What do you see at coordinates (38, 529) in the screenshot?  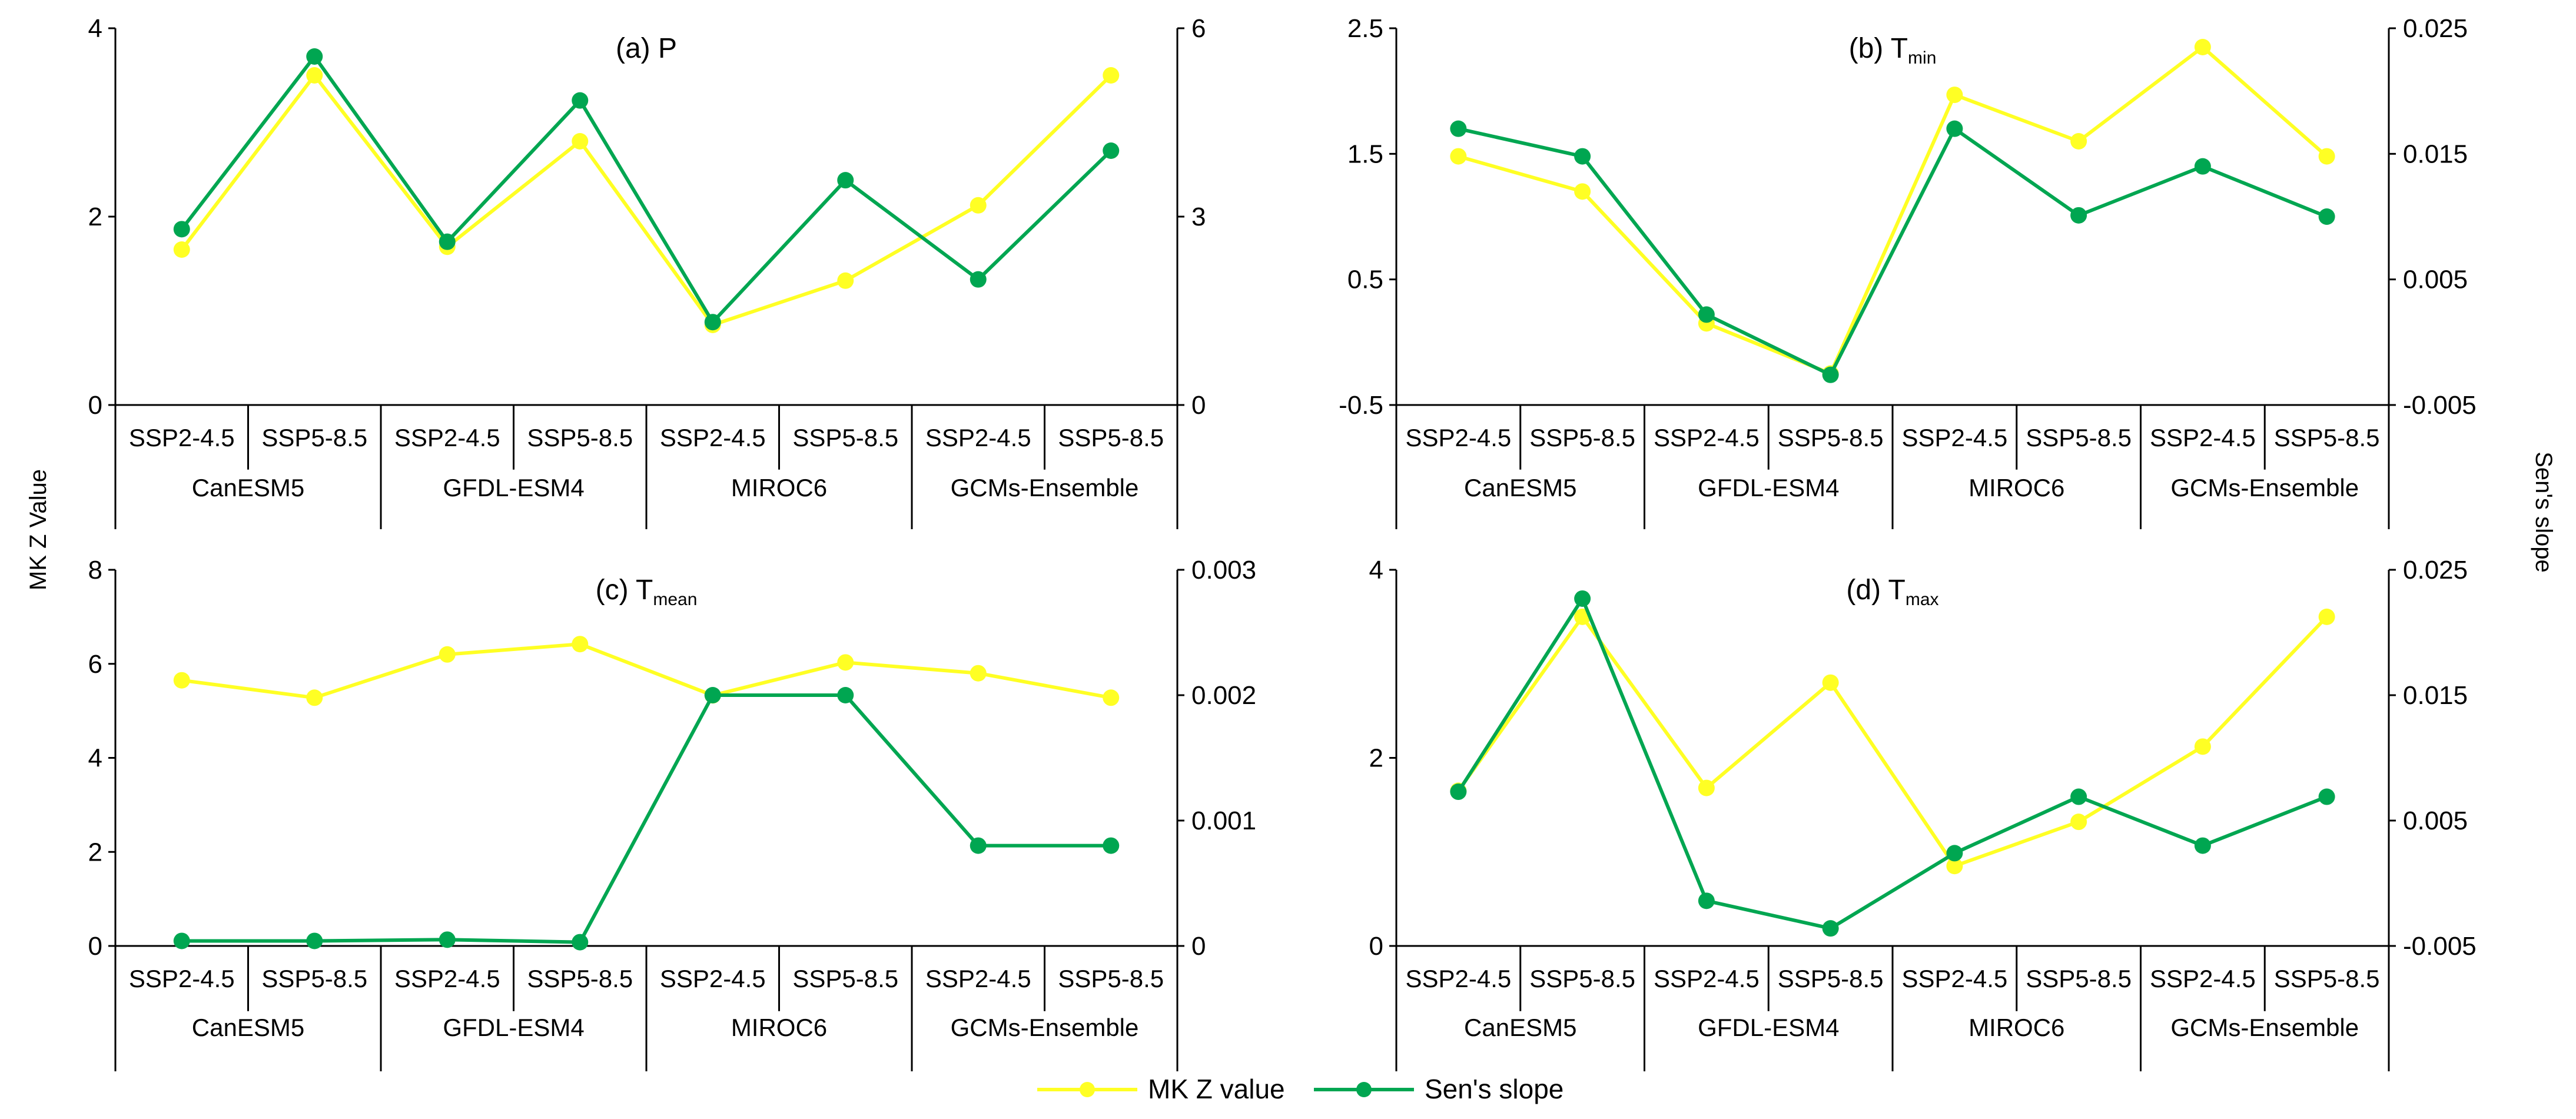 I see `left-axis-title: MK Z Value` at bounding box center [38, 529].